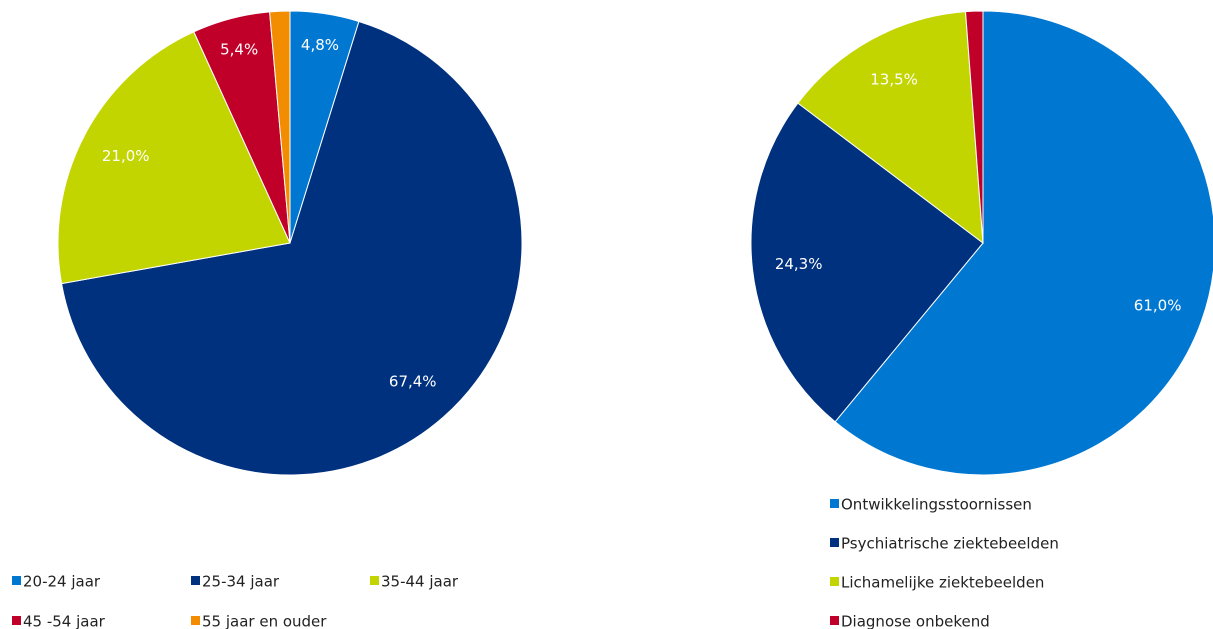 This screenshot has height=629, width=1213. I want to click on data-label: 24,3%, so click(799, 264).